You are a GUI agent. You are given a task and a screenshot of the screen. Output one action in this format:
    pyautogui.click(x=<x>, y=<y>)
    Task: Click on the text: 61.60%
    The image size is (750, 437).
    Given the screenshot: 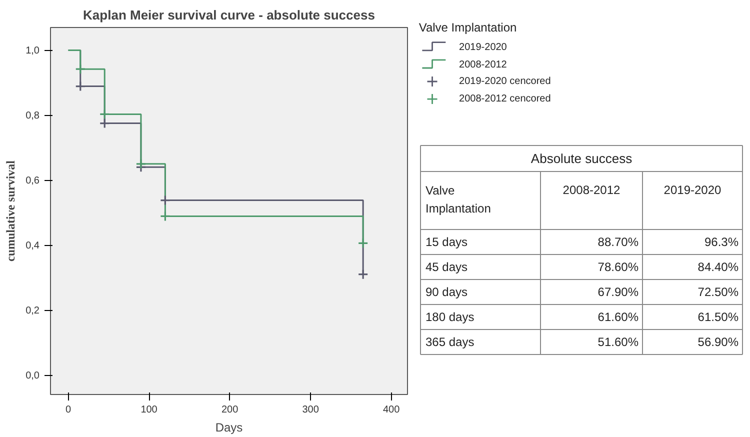 What is the action you would take?
    pyautogui.click(x=618, y=317)
    